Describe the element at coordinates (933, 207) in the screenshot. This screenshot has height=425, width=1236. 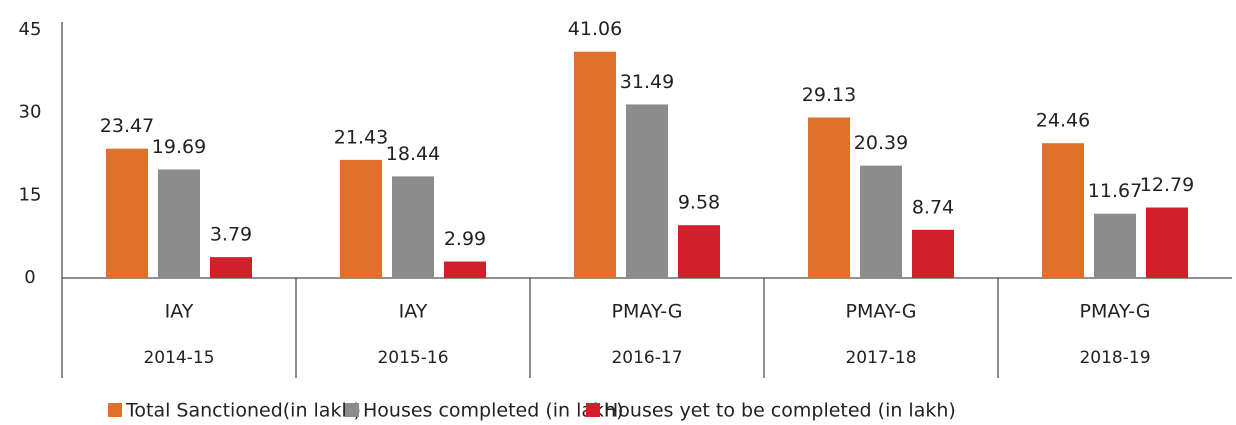
I see `value-label: 8.74` at that location.